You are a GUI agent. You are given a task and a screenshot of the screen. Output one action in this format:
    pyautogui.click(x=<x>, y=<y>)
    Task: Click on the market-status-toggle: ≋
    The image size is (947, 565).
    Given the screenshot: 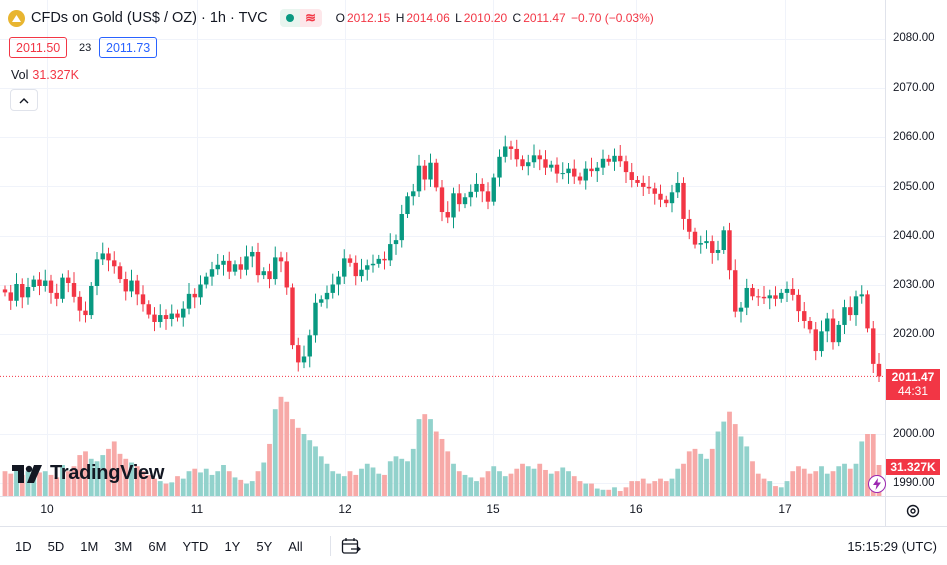 What is the action you would take?
    pyautogui.click(x=300, y=18)
    